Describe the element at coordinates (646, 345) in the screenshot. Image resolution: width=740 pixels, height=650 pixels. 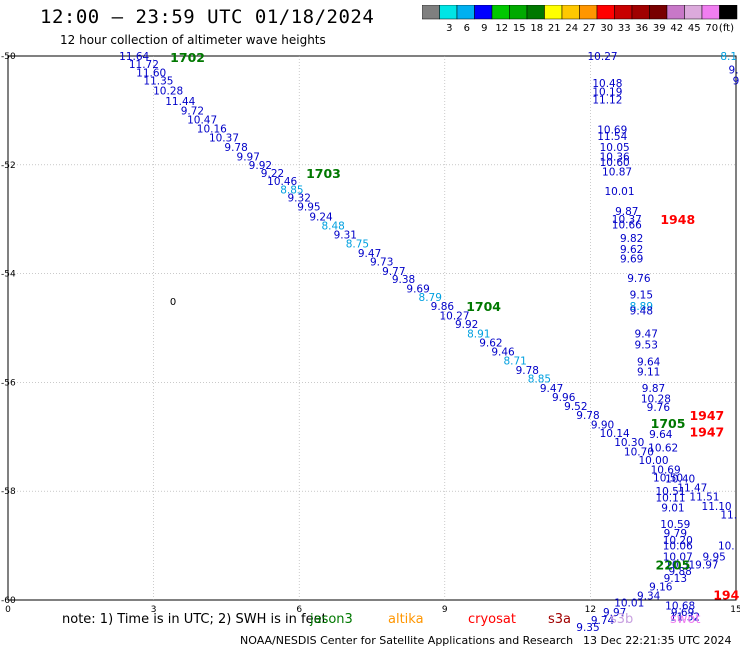
I see `wave-height-label: 9.53` at that location.